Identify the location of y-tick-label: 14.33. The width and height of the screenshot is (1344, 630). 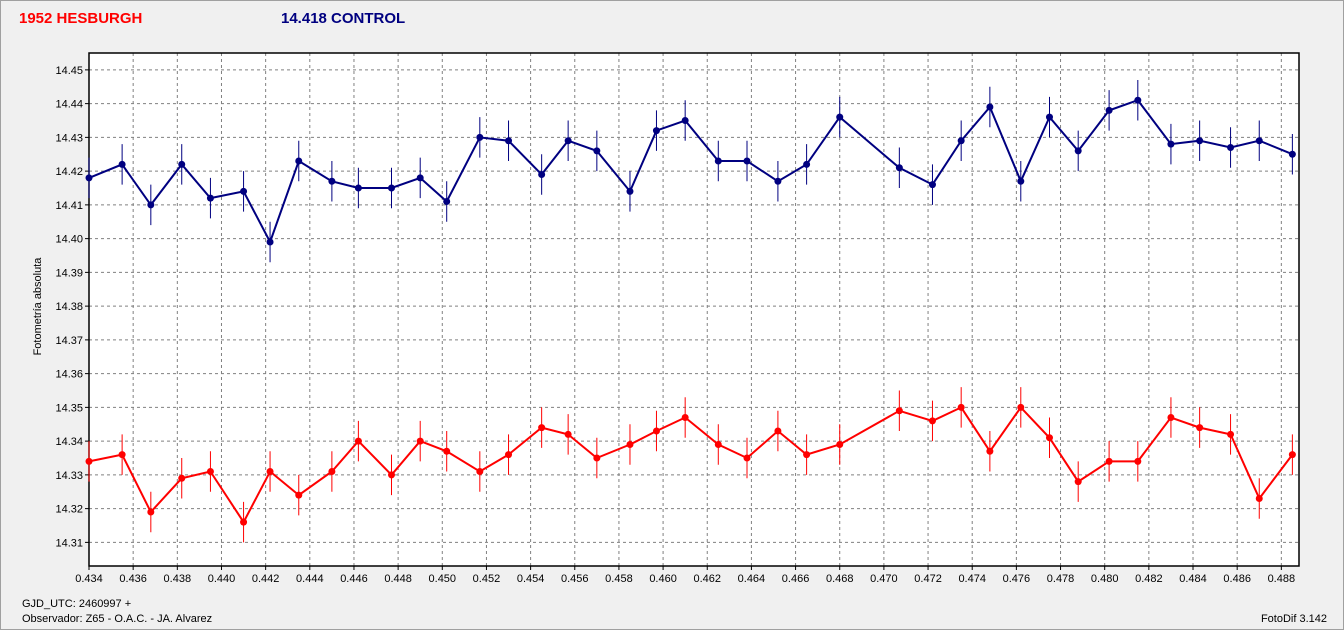
(69, 476).